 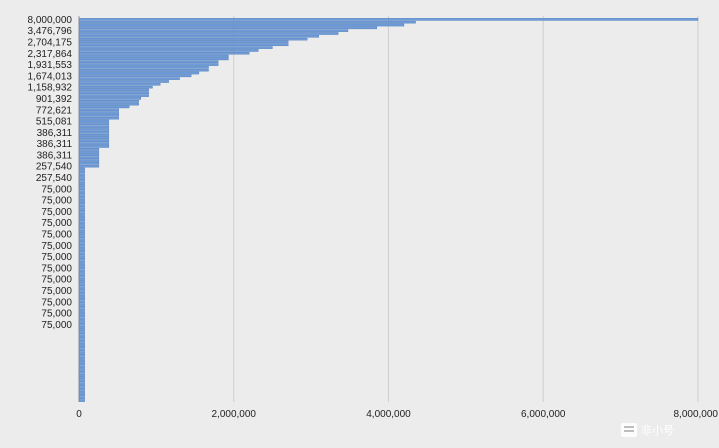 I want to click on watermark: 非小号, so click(x=647, y=430).